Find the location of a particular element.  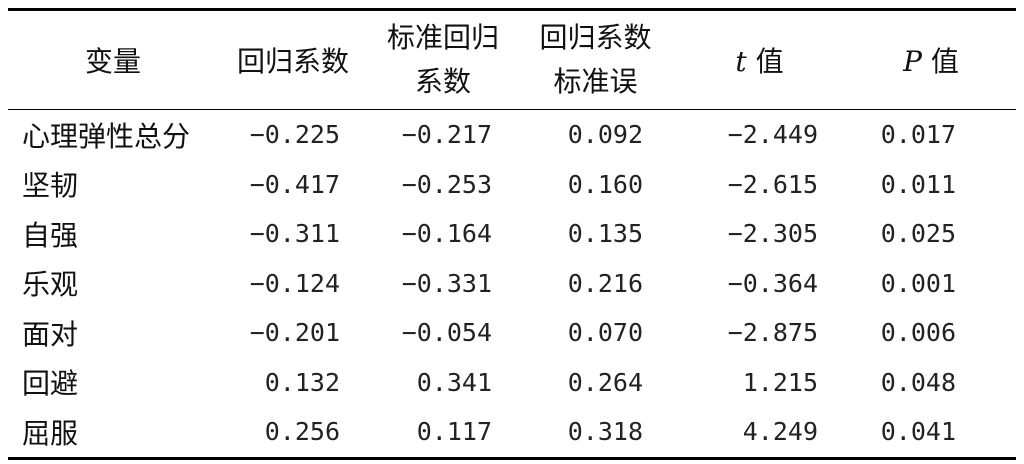

standardized-coefficient-cell: −0.217 is located at coordinates (446, 135).